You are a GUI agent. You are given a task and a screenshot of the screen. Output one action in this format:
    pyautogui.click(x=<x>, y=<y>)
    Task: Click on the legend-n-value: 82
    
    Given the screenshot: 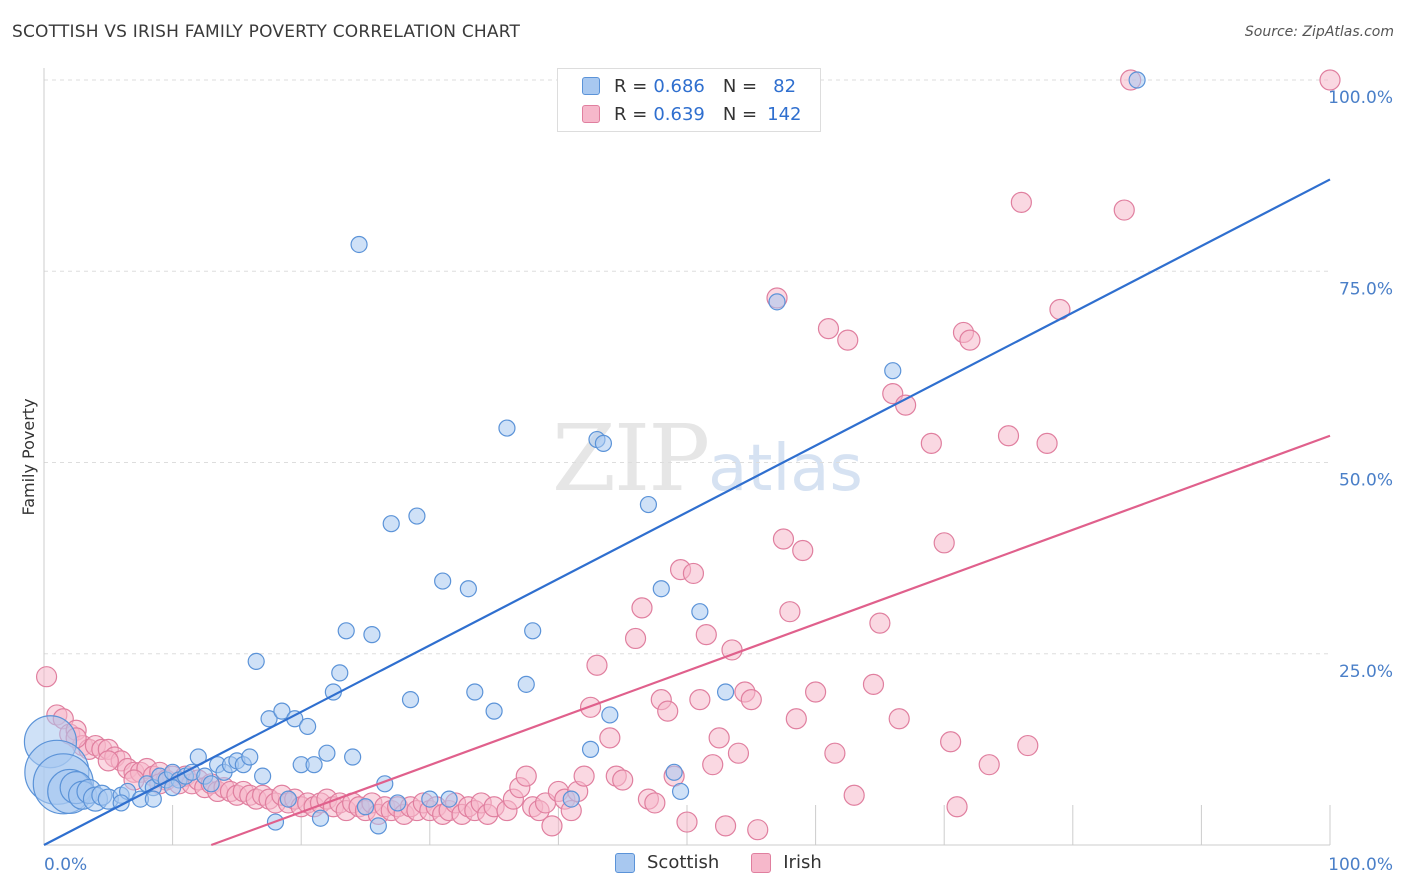 What is the action you would take?
    pyautogui.click(x=785, y=86)
    